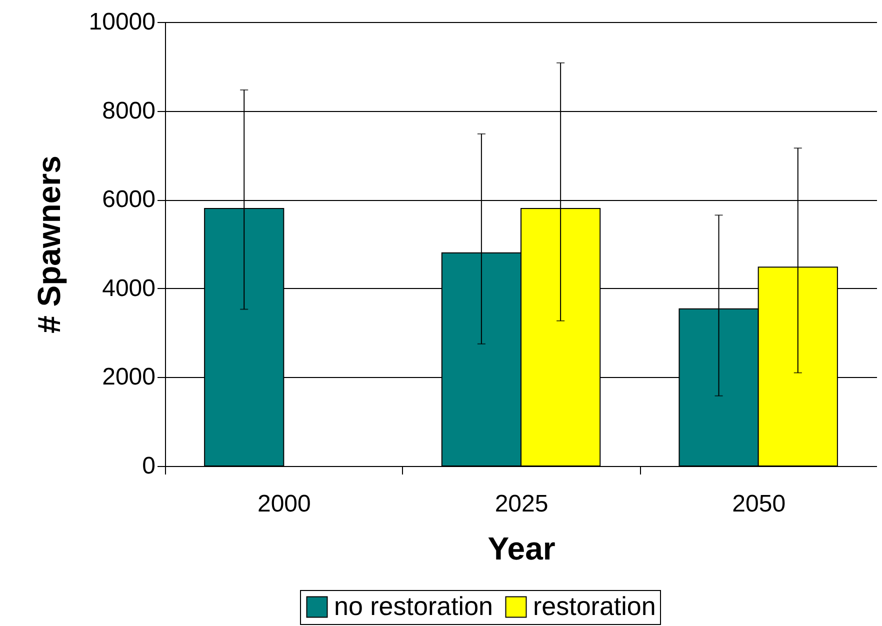  Describe the element at coordinates (284, 504) in the screenshot. I see `x-tick-label: 2000` at that location.